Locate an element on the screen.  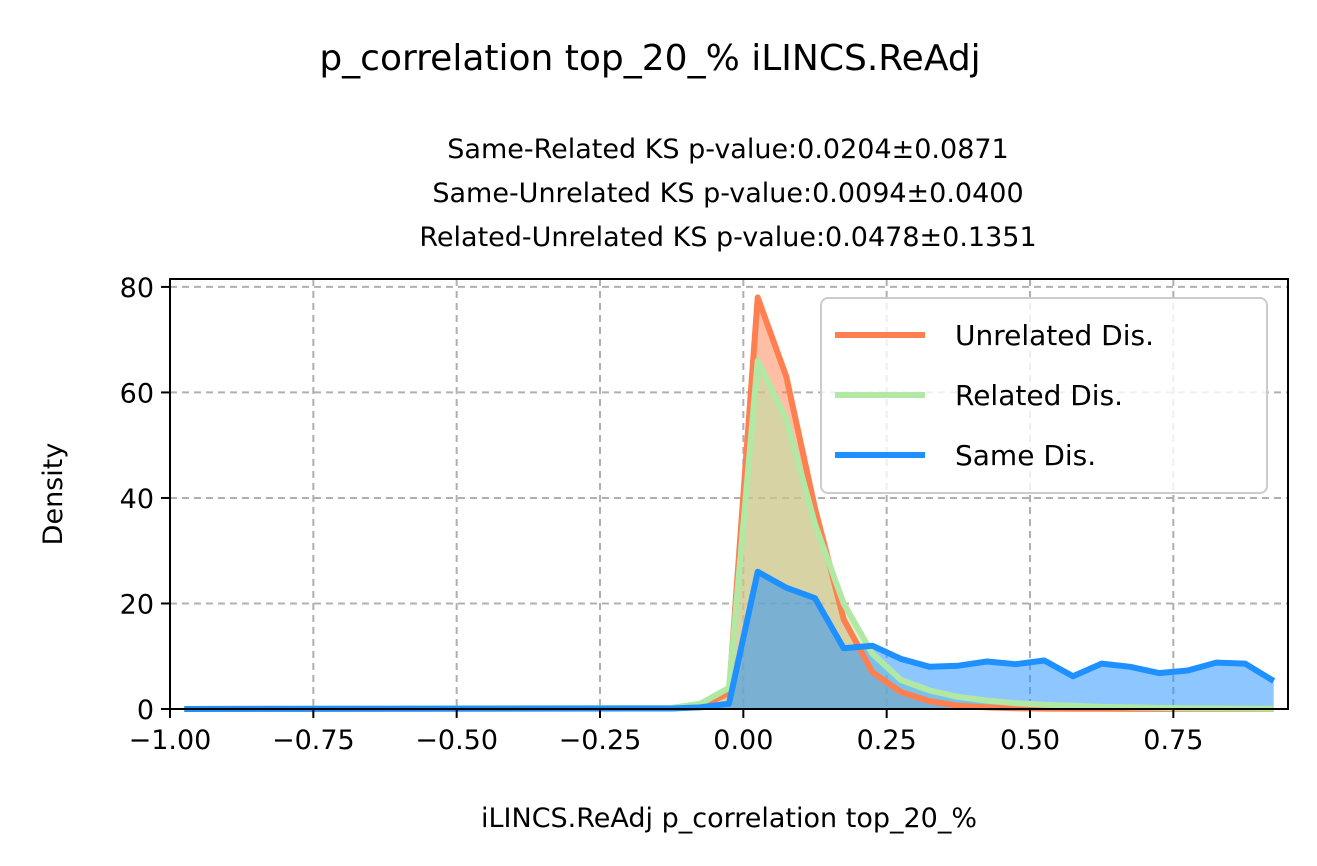
legend-label-2: Same Dis. is located at coordinates (1025, 455).